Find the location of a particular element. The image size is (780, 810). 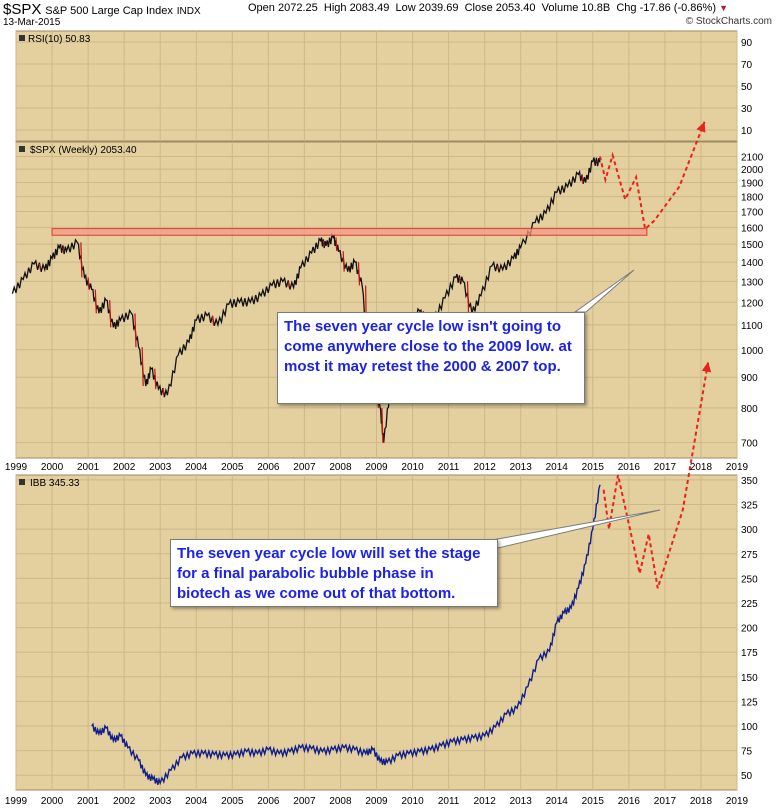

stockcharts-watermark: © StockCharts.com is located at coordinates (728, 21).